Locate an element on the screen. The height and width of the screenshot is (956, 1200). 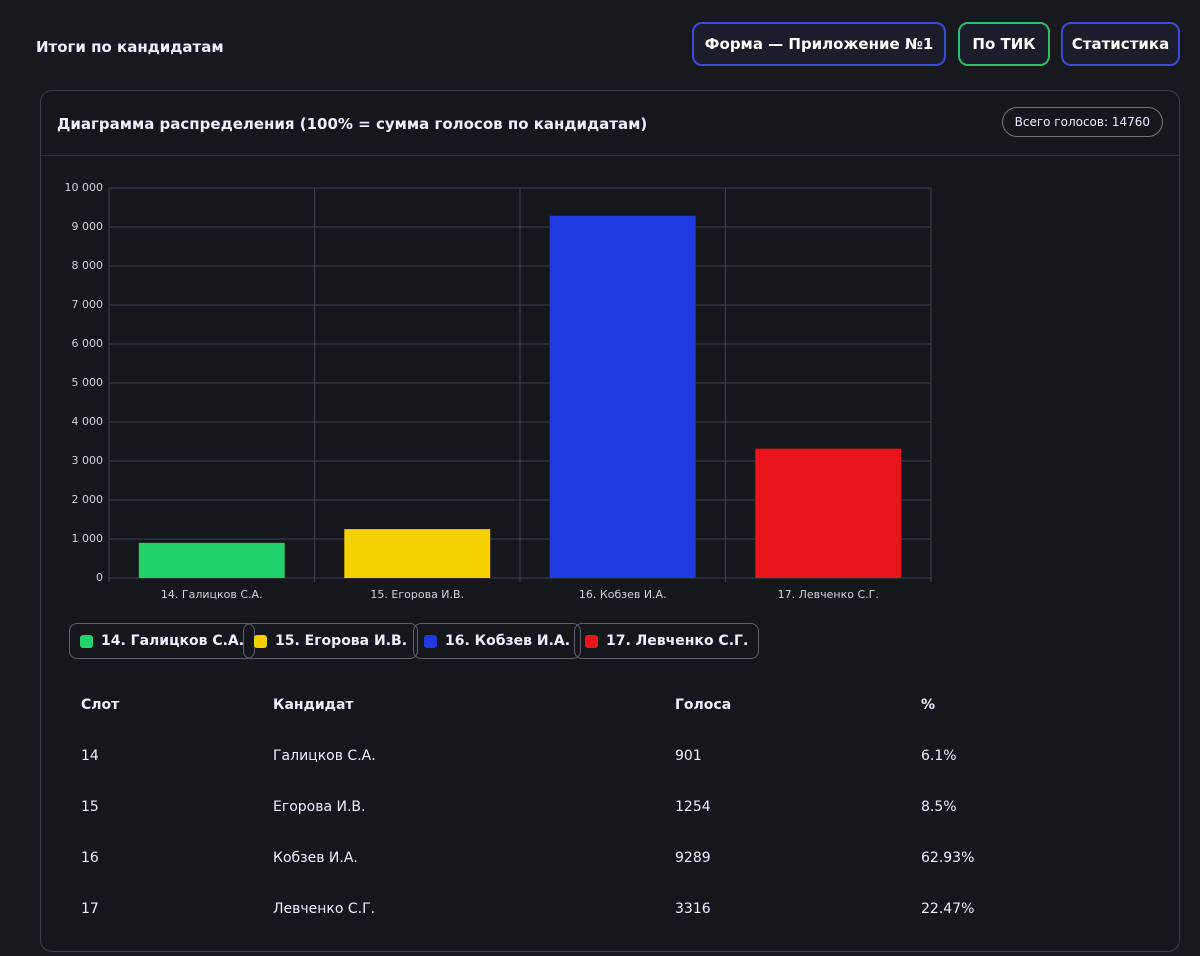
table-cell: Кобзев И.А. is located at coordinates (315, 858).